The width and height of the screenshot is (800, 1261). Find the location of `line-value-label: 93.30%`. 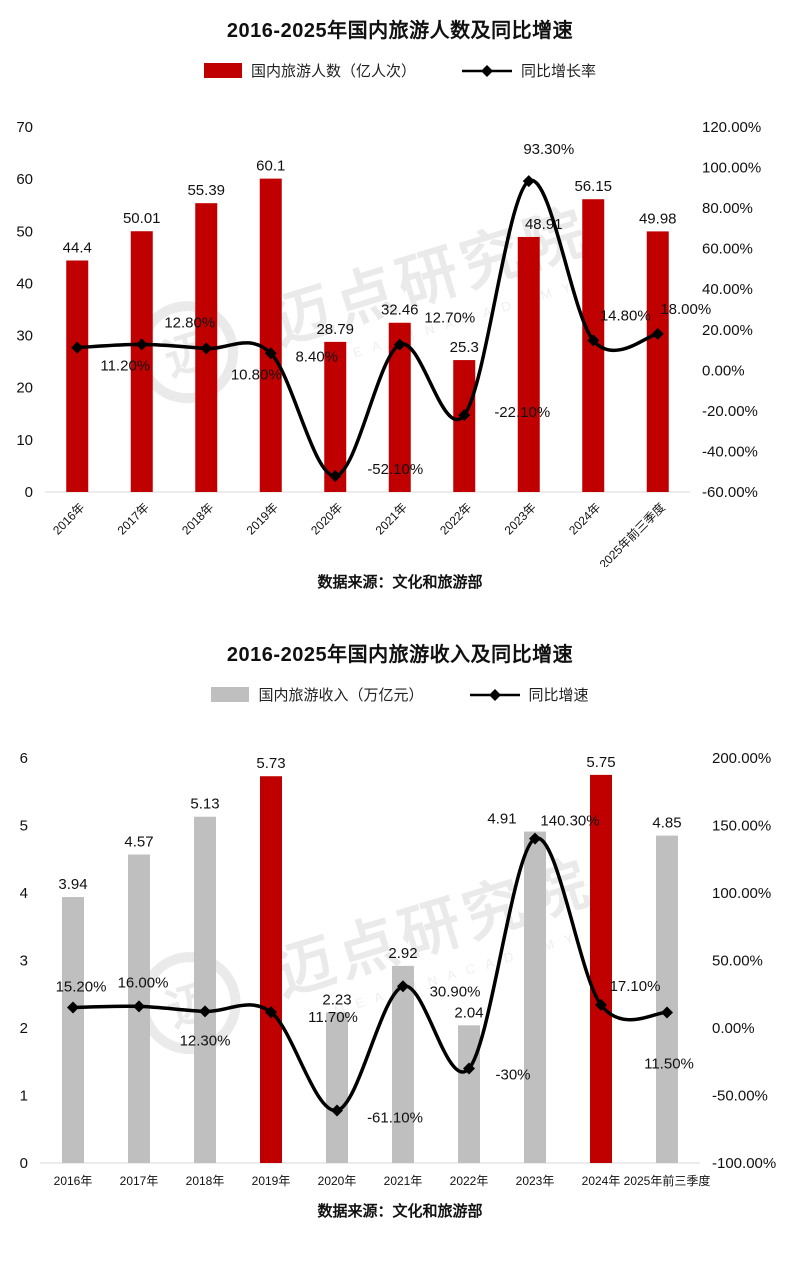

line-value-label: 93.30% is located at coordinates (548, 149).